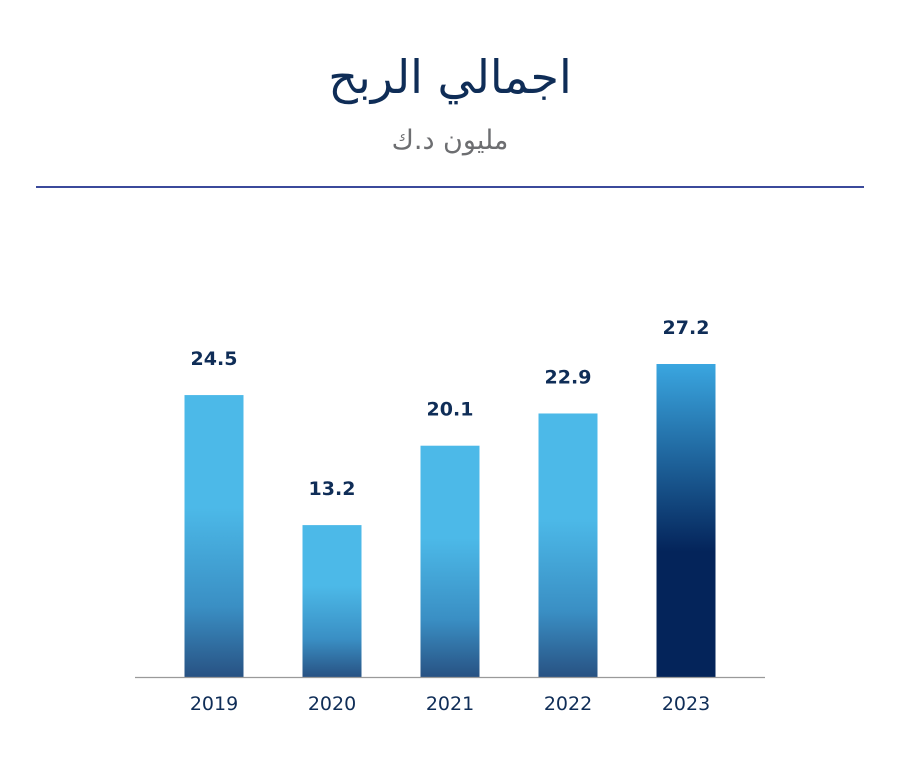  I want to click on value-label-2021: 20.1, so click(450, 410).